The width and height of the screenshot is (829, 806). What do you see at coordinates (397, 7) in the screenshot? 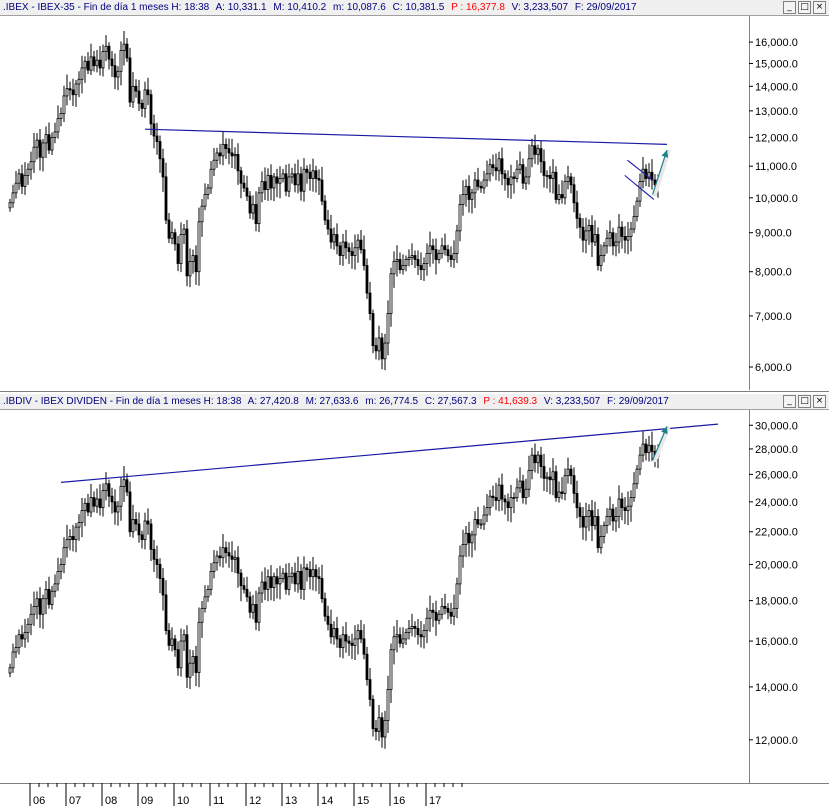
I see `ibex-c-label: C:` at bounding box center [397, 7].